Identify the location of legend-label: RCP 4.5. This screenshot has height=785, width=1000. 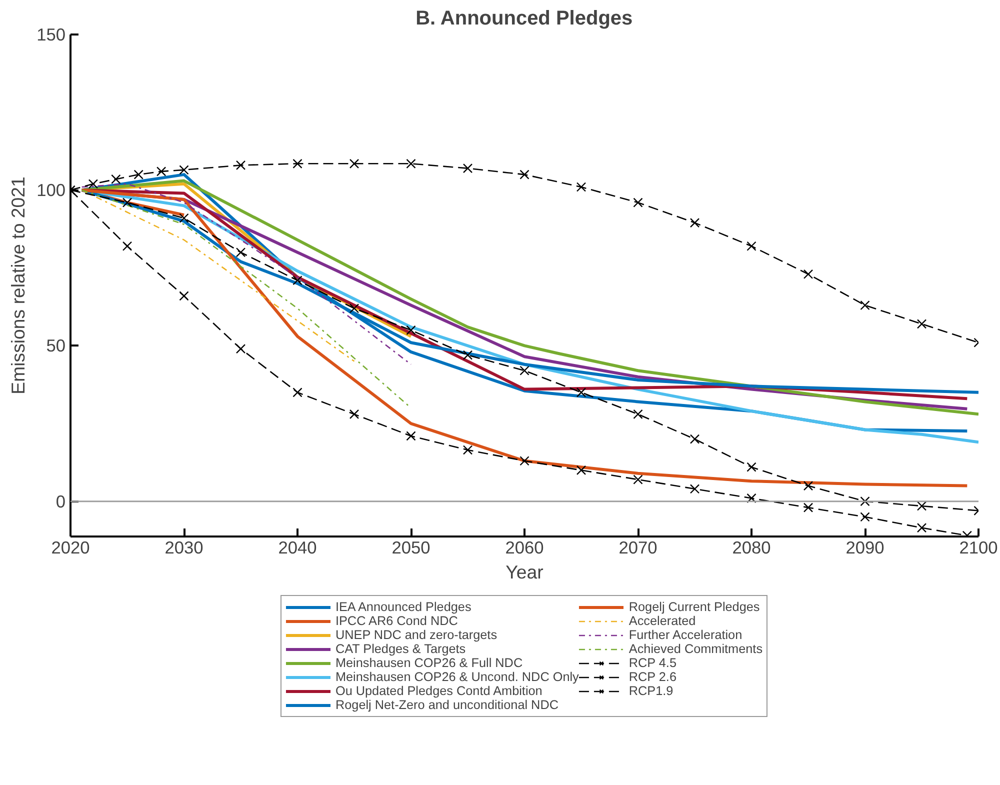
(652, 663).